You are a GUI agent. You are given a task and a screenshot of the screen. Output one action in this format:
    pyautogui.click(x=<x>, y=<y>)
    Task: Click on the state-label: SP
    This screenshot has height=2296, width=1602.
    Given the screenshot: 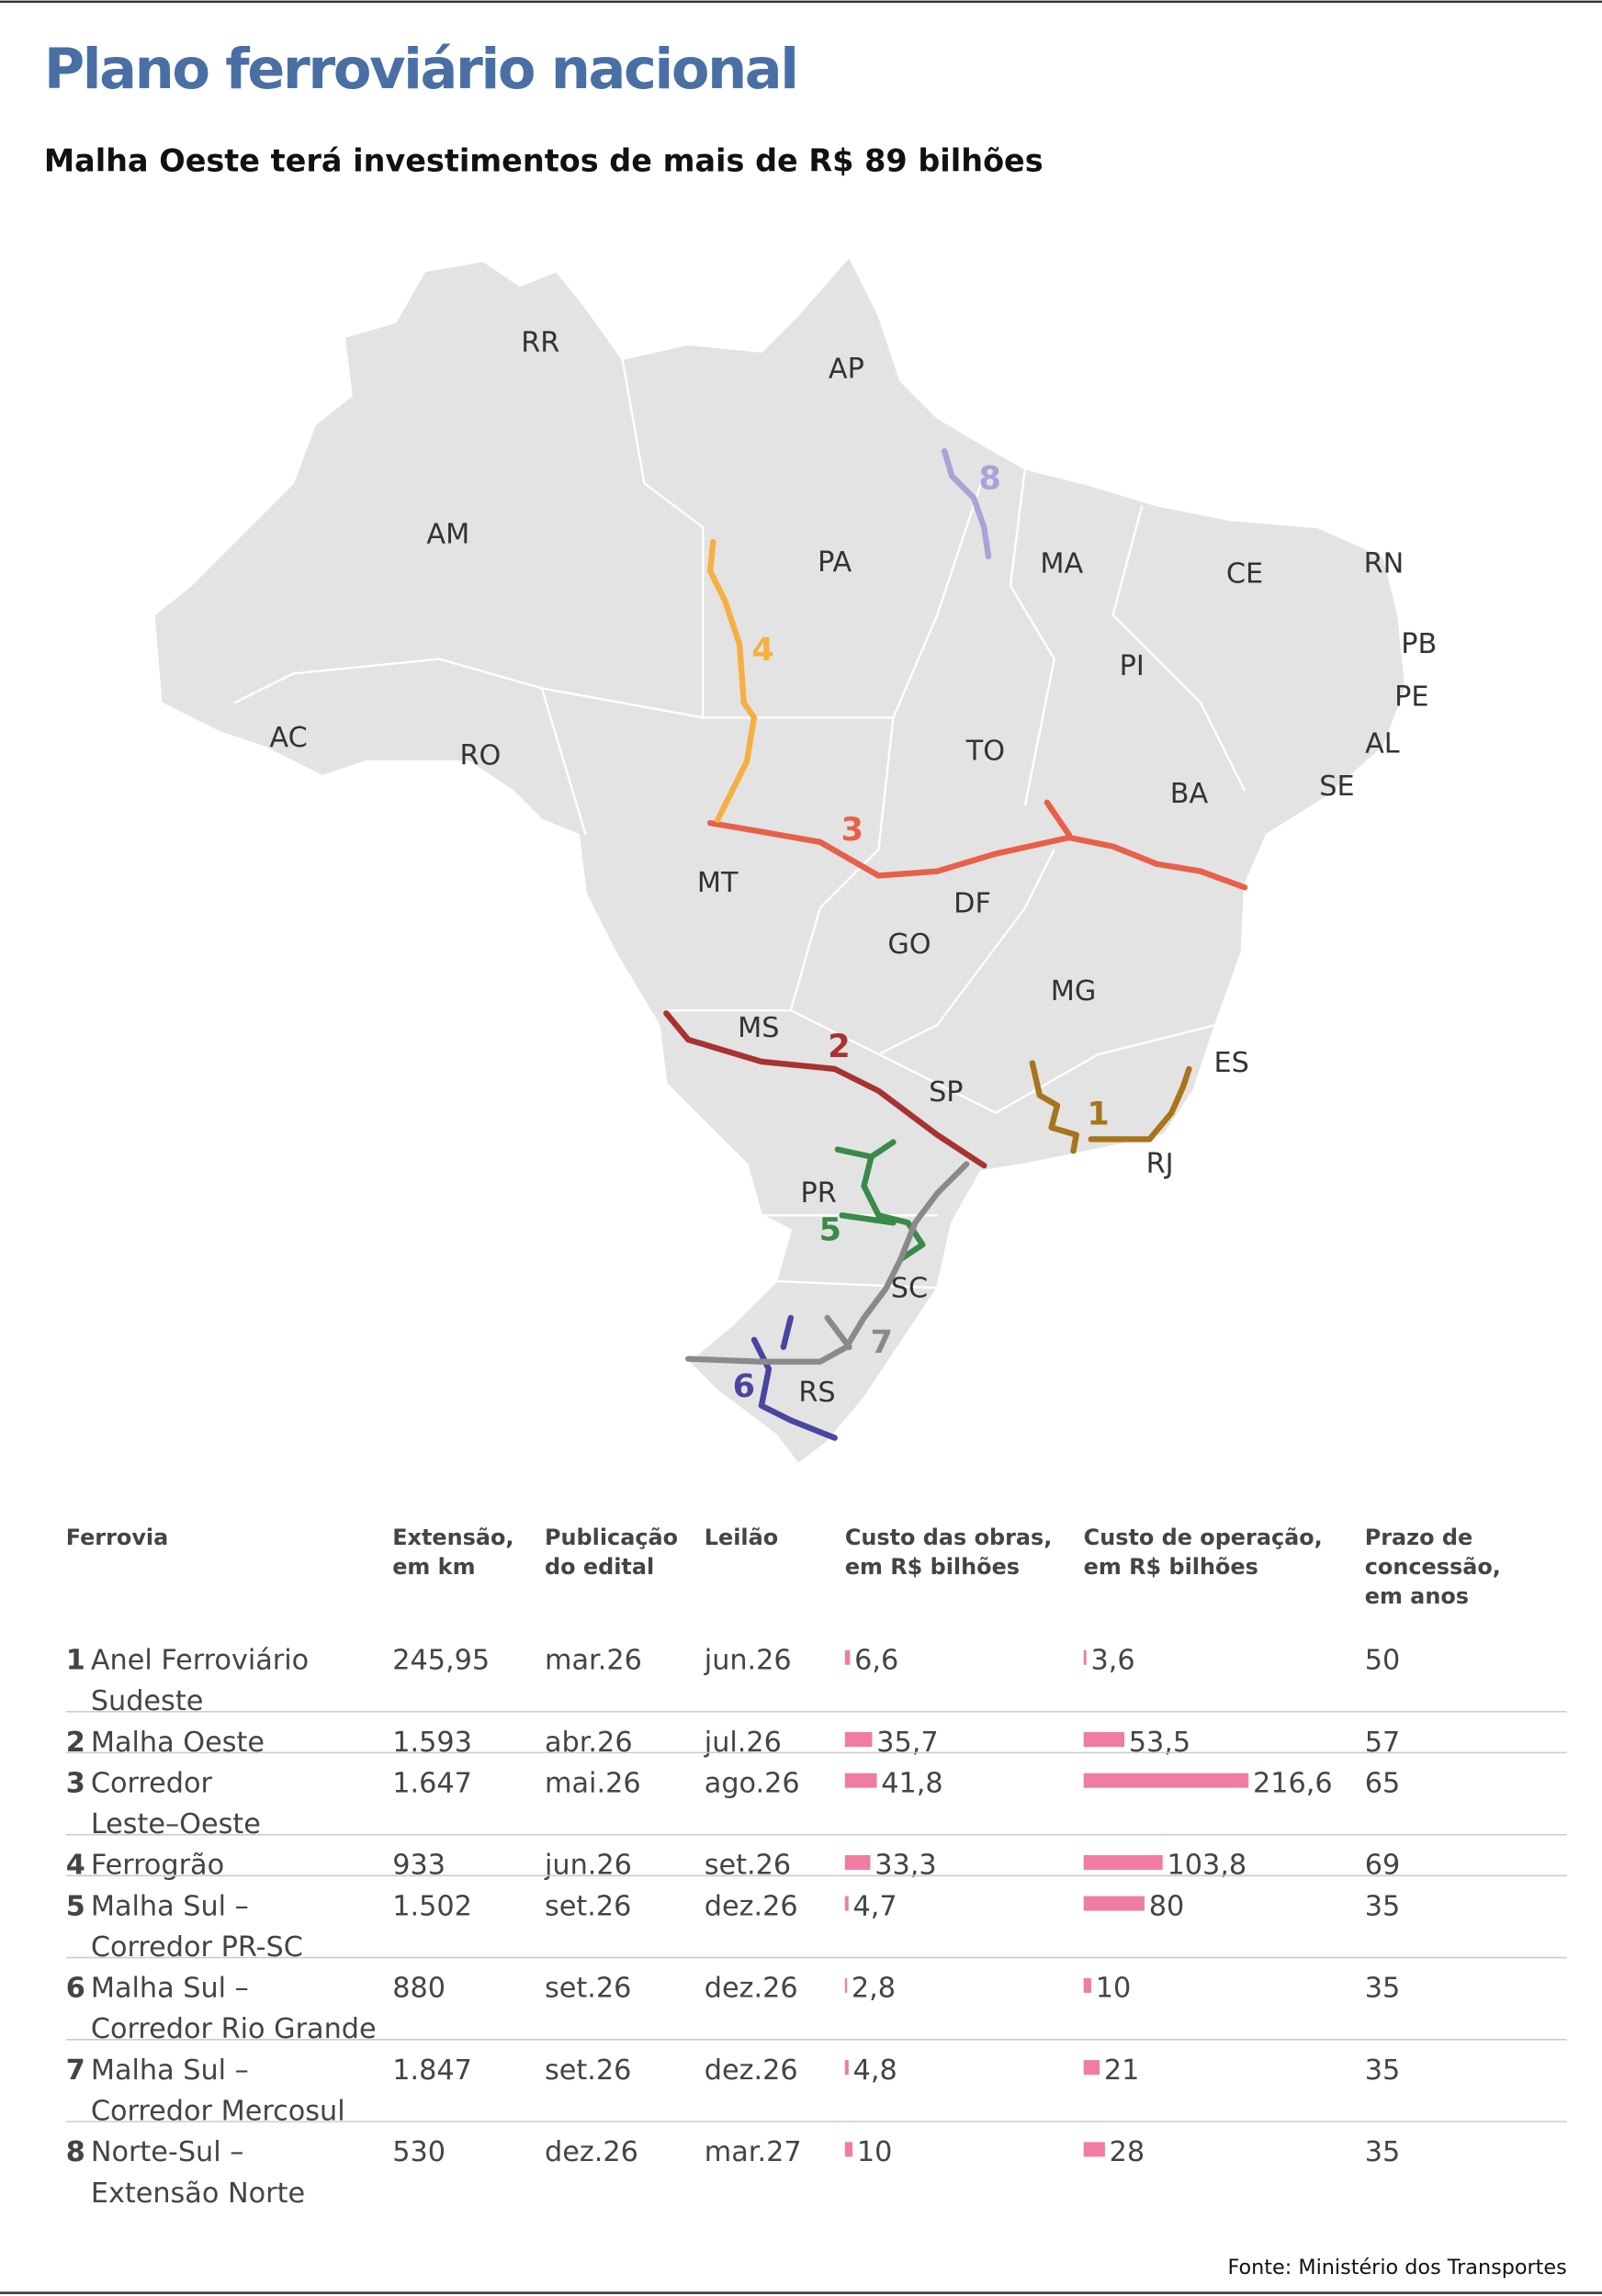 What is the action you would take?
    pyautogui.click(x=946, y=1092)
    